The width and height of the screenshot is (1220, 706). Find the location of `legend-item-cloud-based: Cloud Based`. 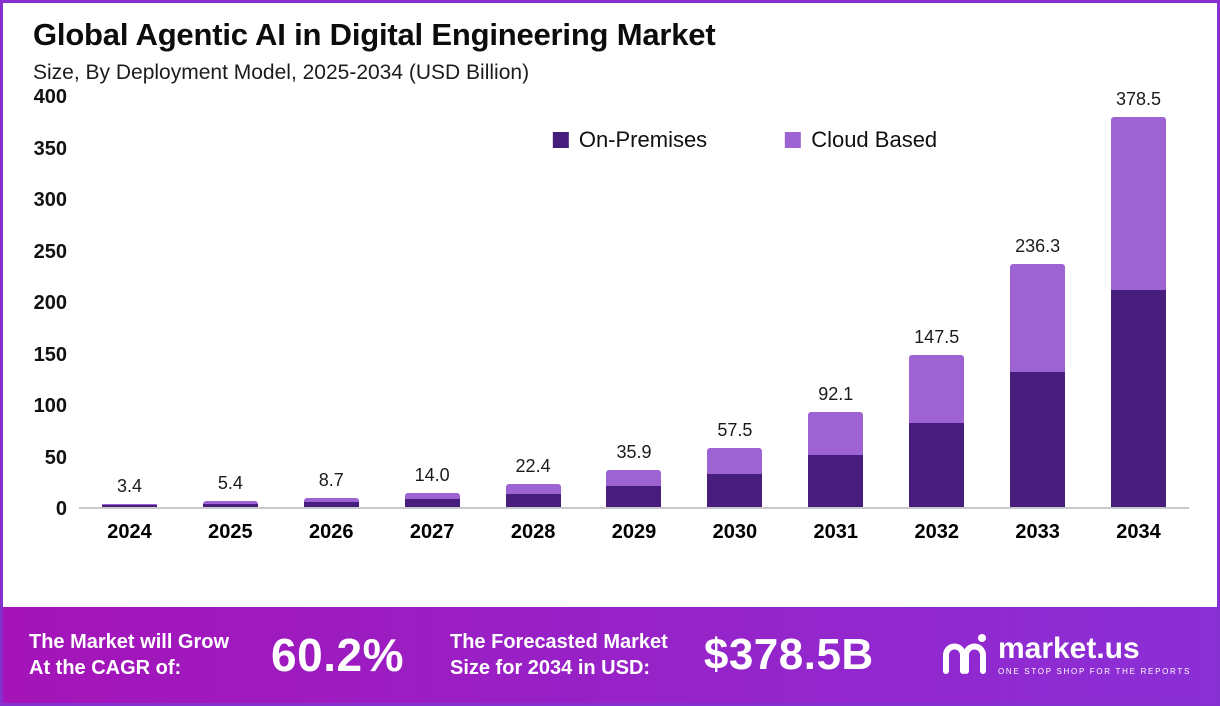

legend-item-cloud-based: Cloud Based is located at coordinates (861, 140).